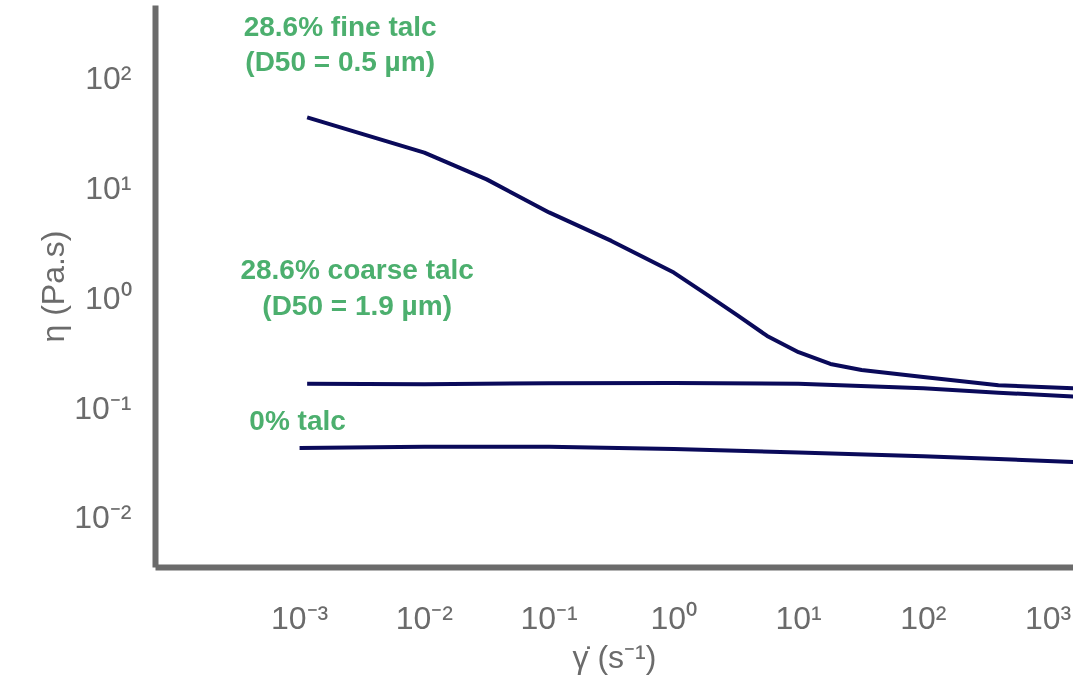 The image size is (1073, 694). I want to click on x-tick-label: 10³, so click(1048, 617).